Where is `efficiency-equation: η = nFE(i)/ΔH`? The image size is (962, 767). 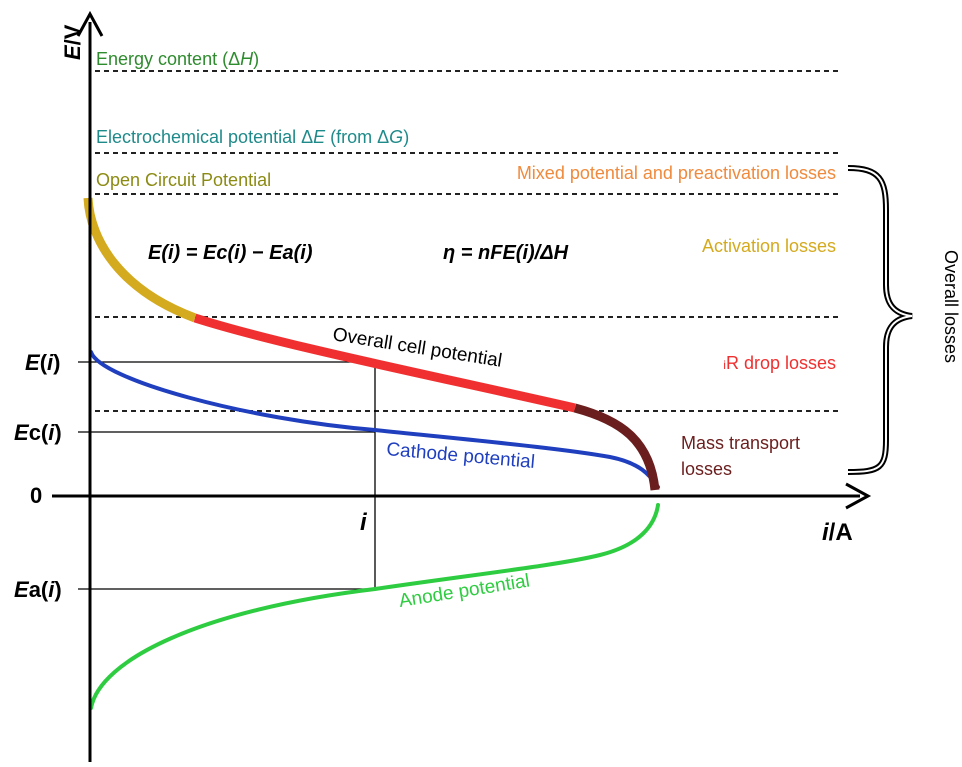
efficiency-equation: η = nFE(i)/ΔH is located at coordinates (506, 253).